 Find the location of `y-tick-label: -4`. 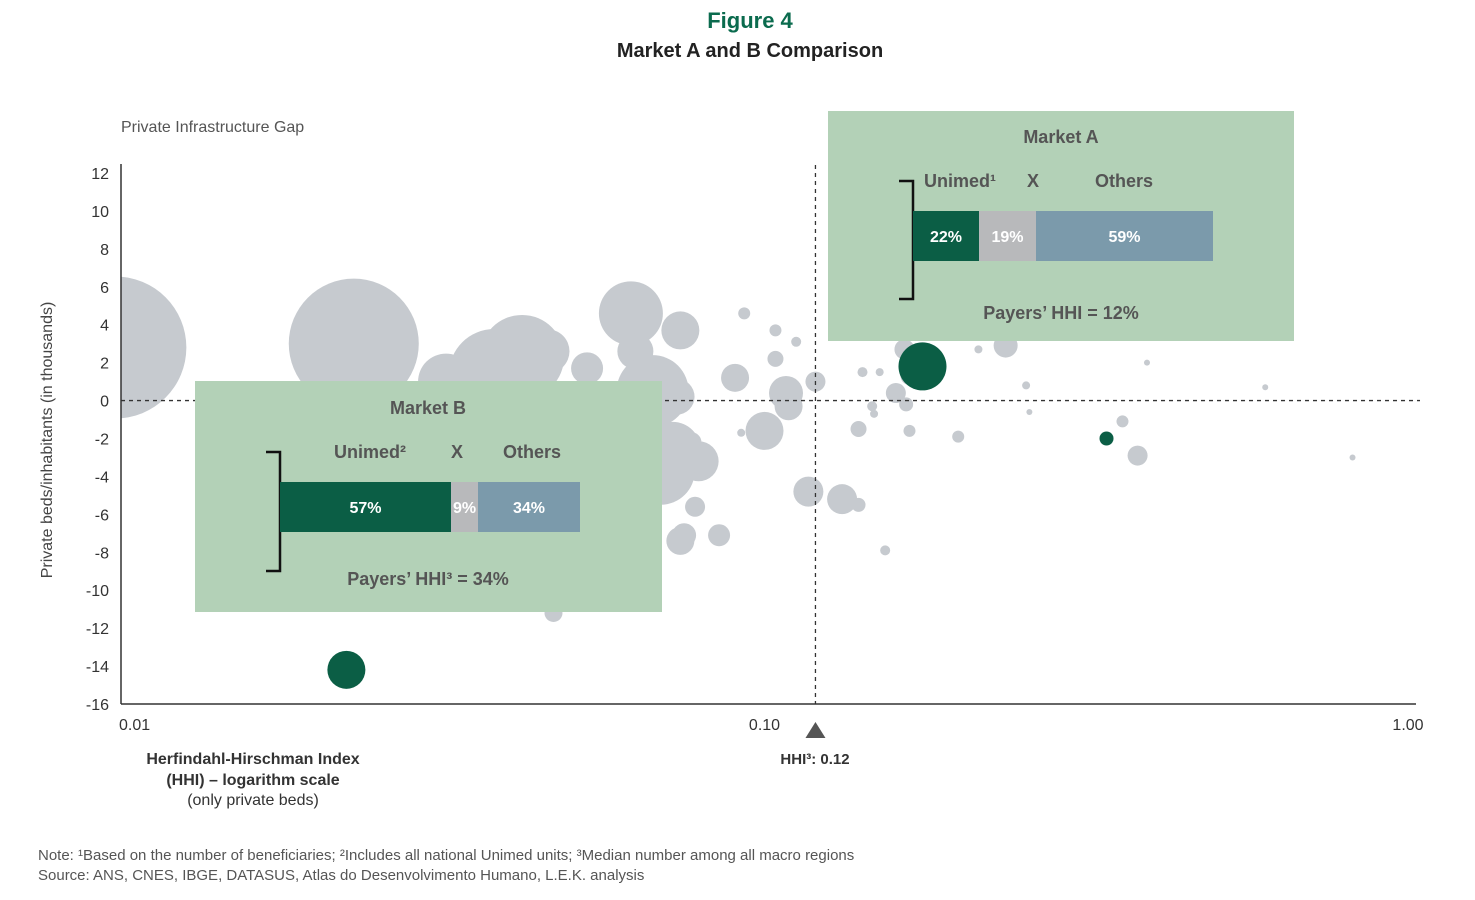

y-tick-label: -4 is located at coordinates (102, 477).